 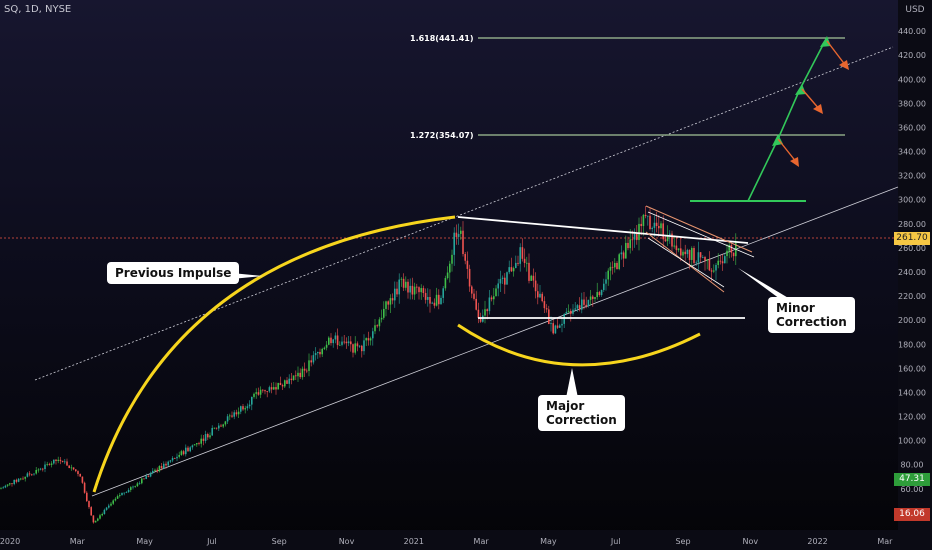 What do you see at coordinates (686, 262) in the screenshot?
I see `minor-channel-lower-inner` at bounding box center [686, 262].